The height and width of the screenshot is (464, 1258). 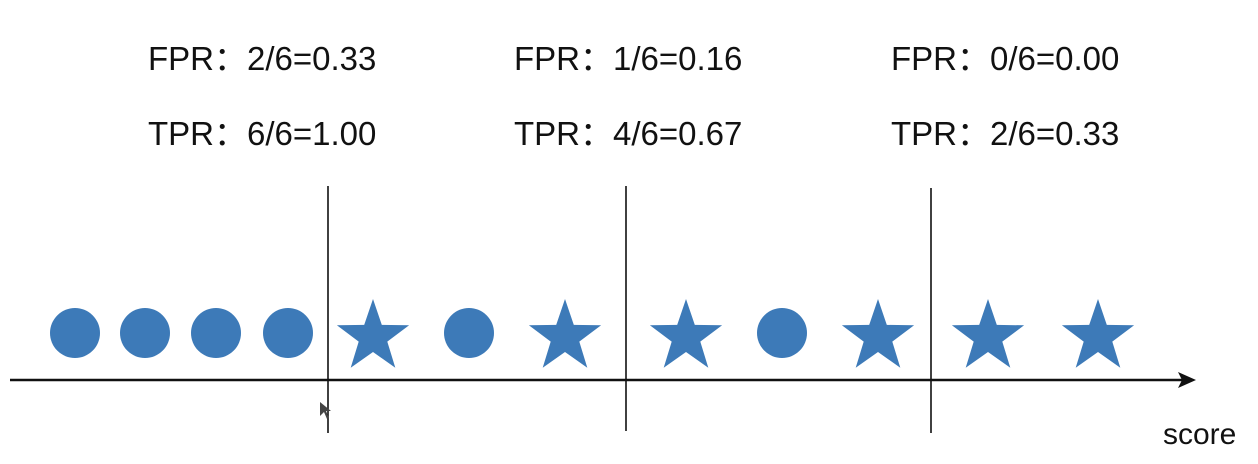 What do you see at coordinates (262, 96) in the screenshot?
I see `threshold-labels-1: FPR：2/6=0.33 TPR：6/6=1.00` at bounding box center [262, 96].